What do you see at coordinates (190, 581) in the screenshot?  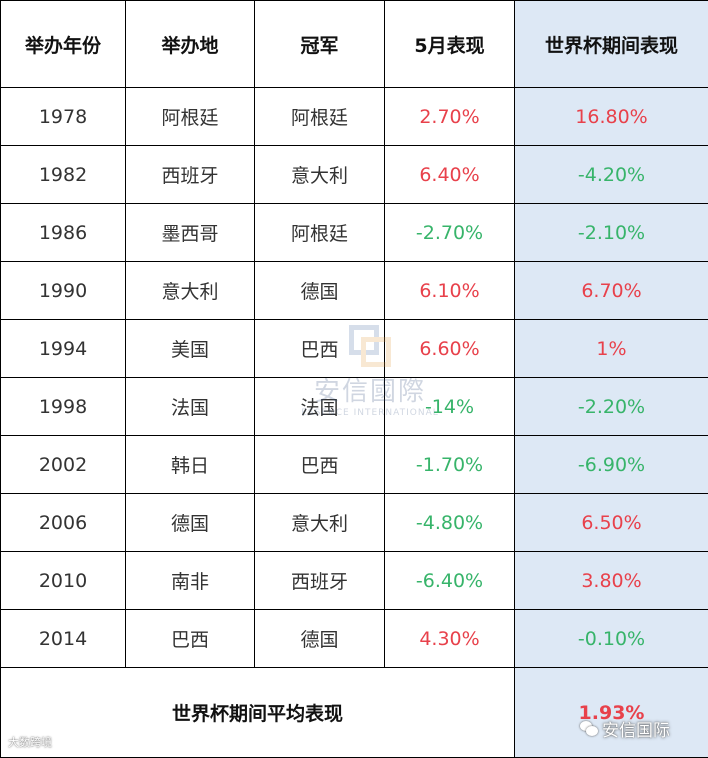 I see `cell-host: 南非` at bounding box center [190, 581].